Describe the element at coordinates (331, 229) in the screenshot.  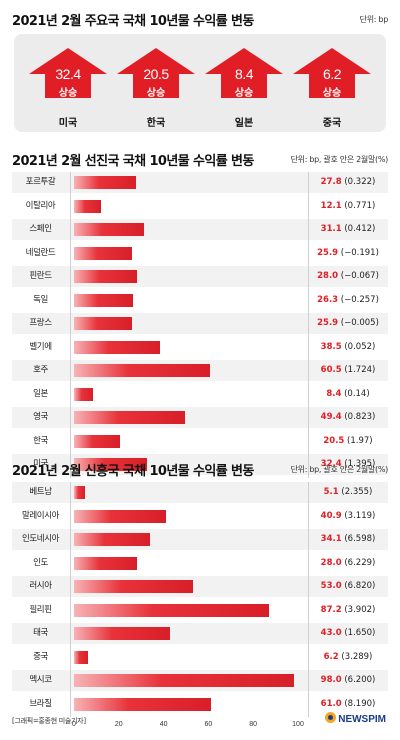
I see `value-number: 31.1` at that location.